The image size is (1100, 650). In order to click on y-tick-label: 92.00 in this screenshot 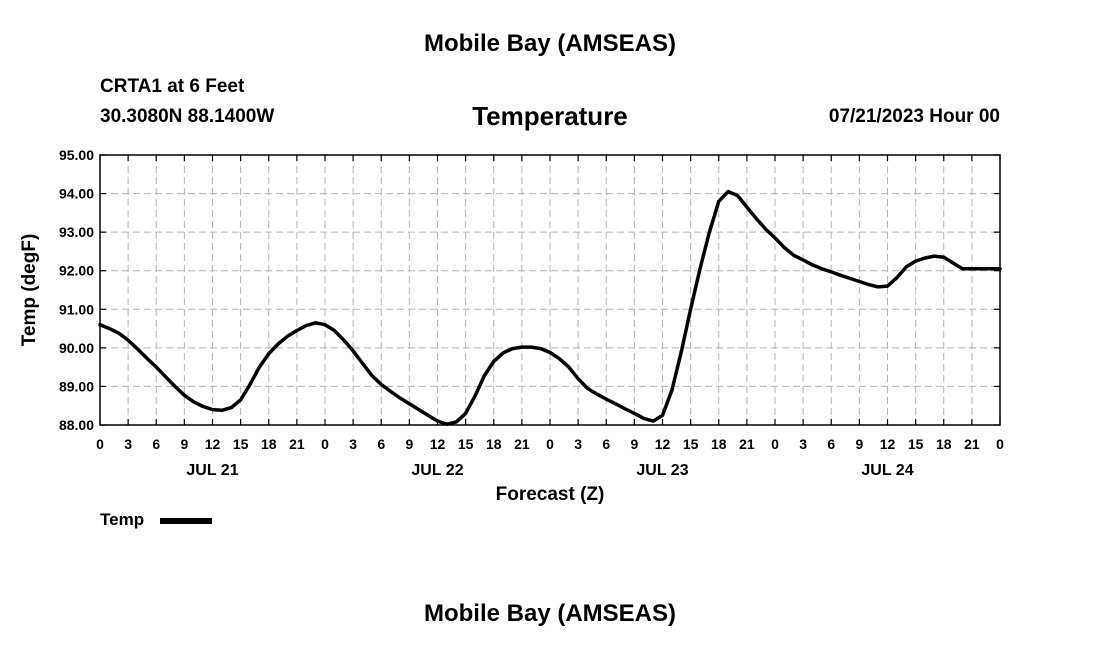, I will do `click(76, 271)`.